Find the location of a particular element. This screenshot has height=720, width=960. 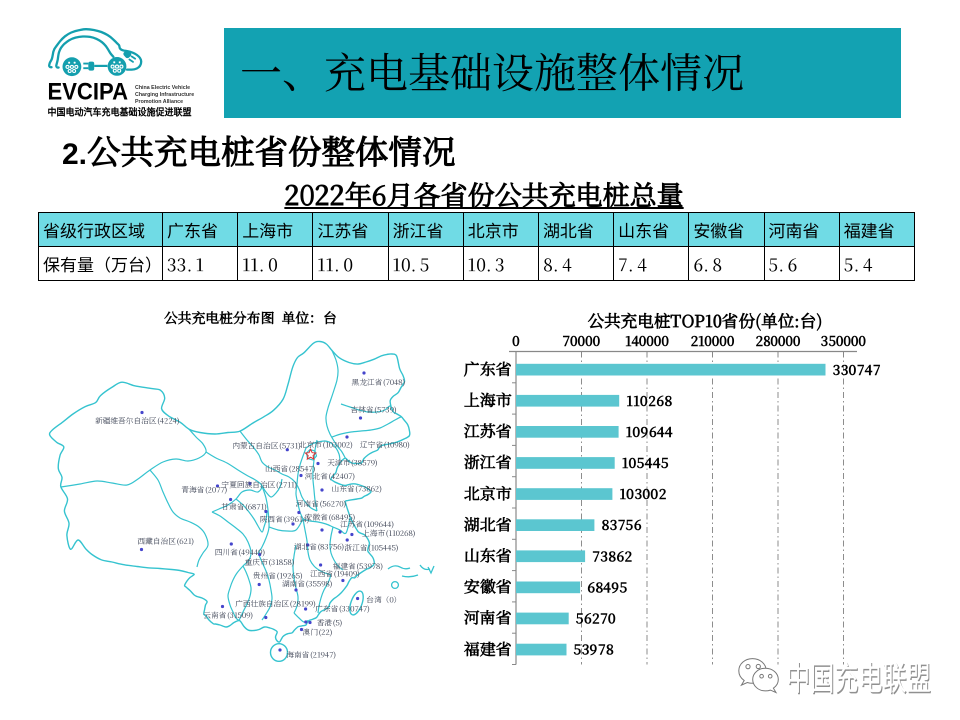

svg-text: 广东省 (330747) is located at coordinates (342, 609).